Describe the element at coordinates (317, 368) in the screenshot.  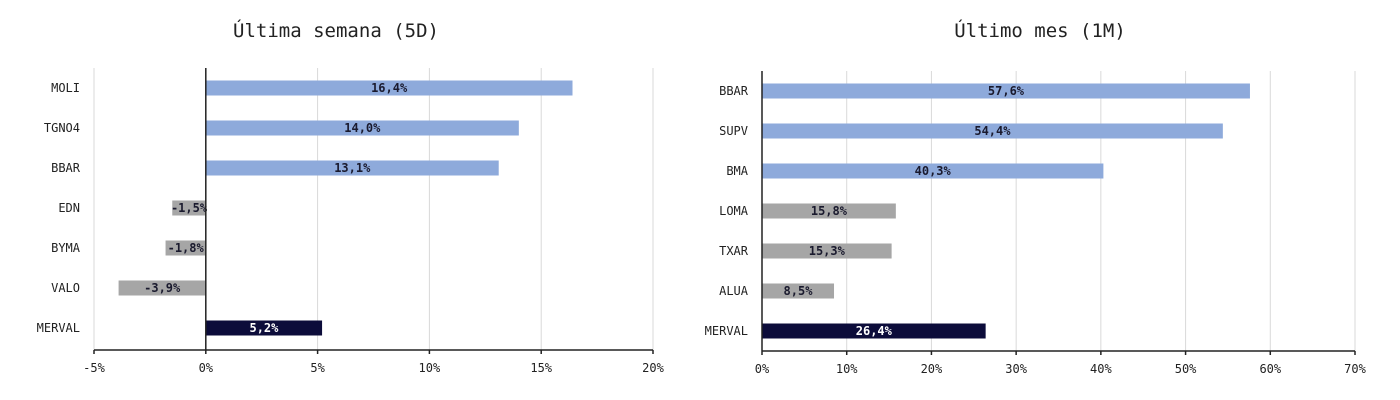
I see `x-tick-label: 5%` at that location.